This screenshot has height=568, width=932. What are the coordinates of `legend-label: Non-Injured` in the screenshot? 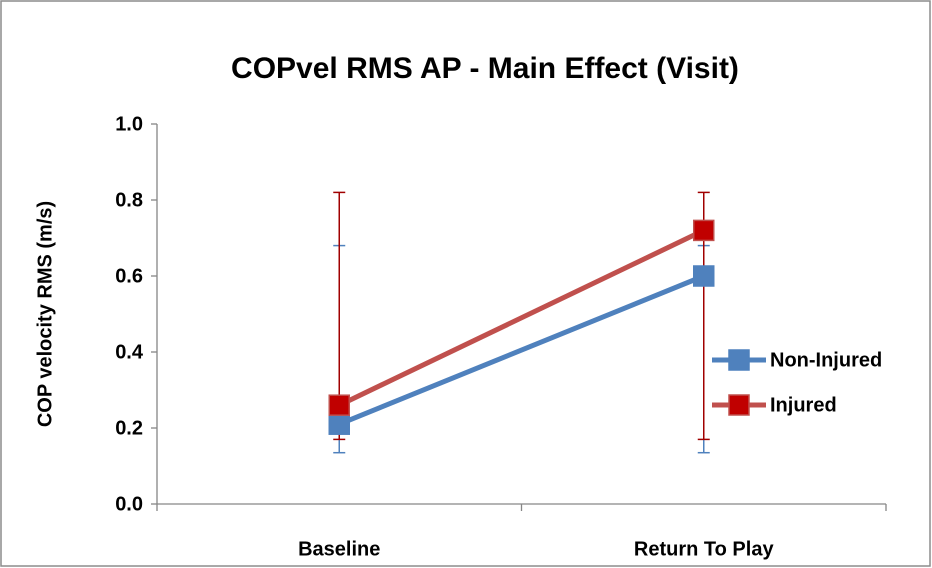 It's located at (826, 360).